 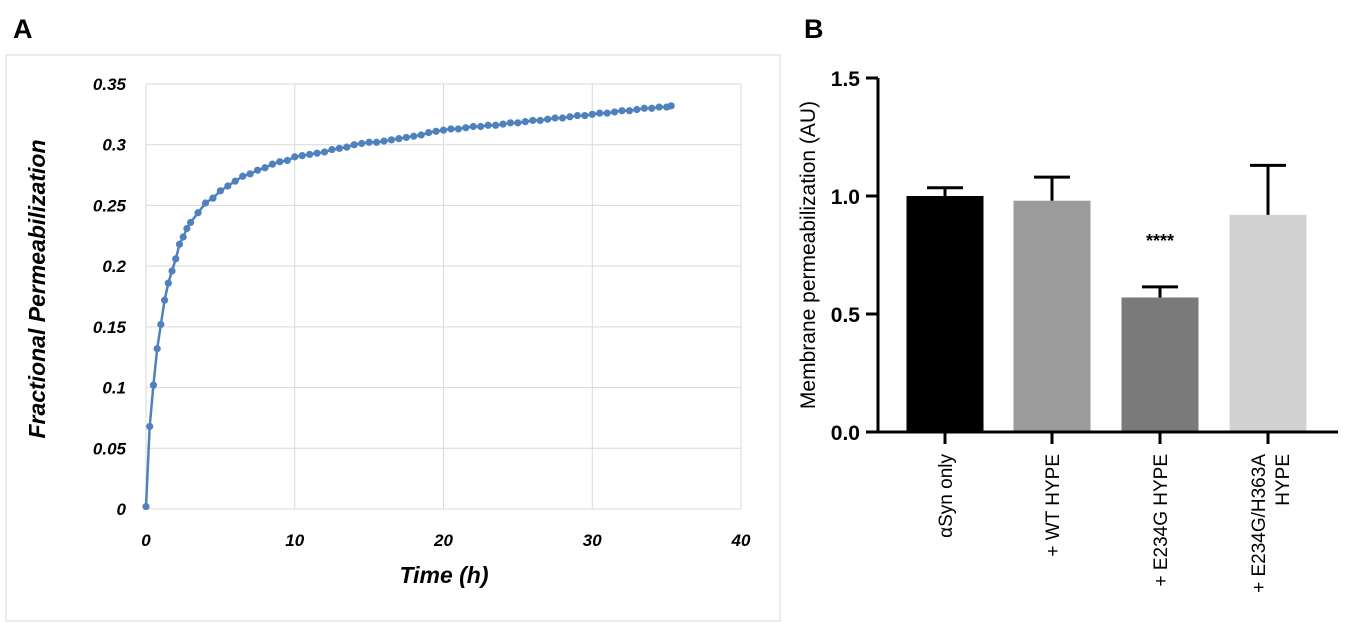 I want to click on chart-b-category-label: + WT HYPE, so click(x=1053, y=505).